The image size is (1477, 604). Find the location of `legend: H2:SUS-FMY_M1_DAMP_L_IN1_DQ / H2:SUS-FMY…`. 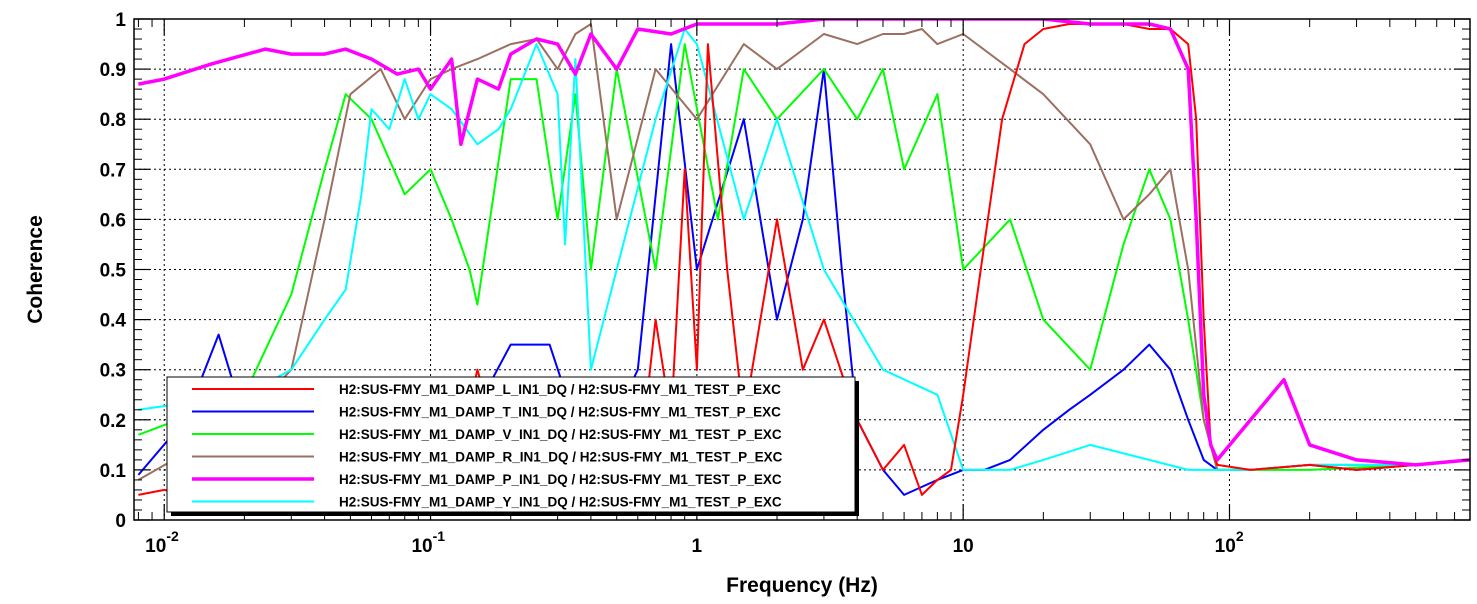

legend: H2:SUS-FMY_M1_DAMP_L_IN1_DQ / H2:SUS-FMY… is located at coordinates (512, 446).